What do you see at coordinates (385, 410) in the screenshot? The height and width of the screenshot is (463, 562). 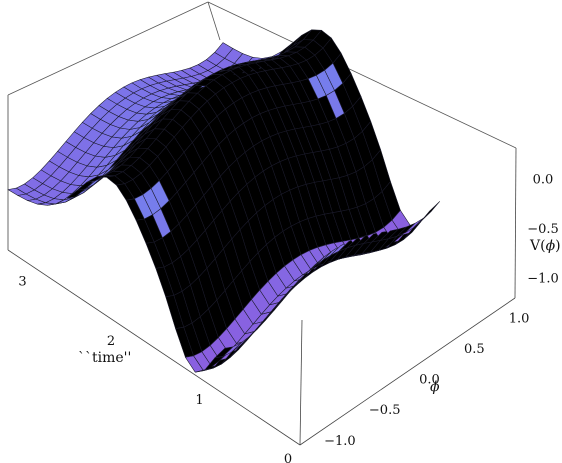 I see `phi-tick-label: −0.5` at bounding box center [385, 410].